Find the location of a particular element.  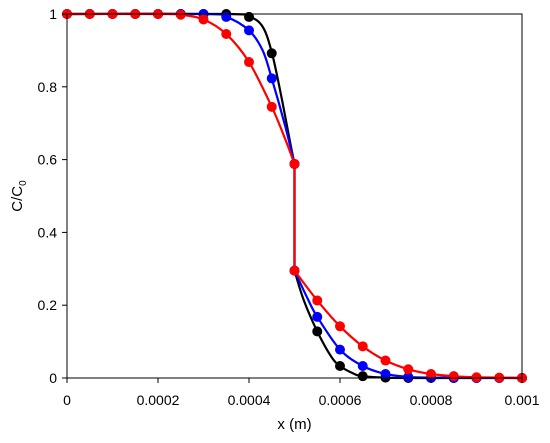

y-axis-title-subscript: 0 is located at coordinates (23, 183).